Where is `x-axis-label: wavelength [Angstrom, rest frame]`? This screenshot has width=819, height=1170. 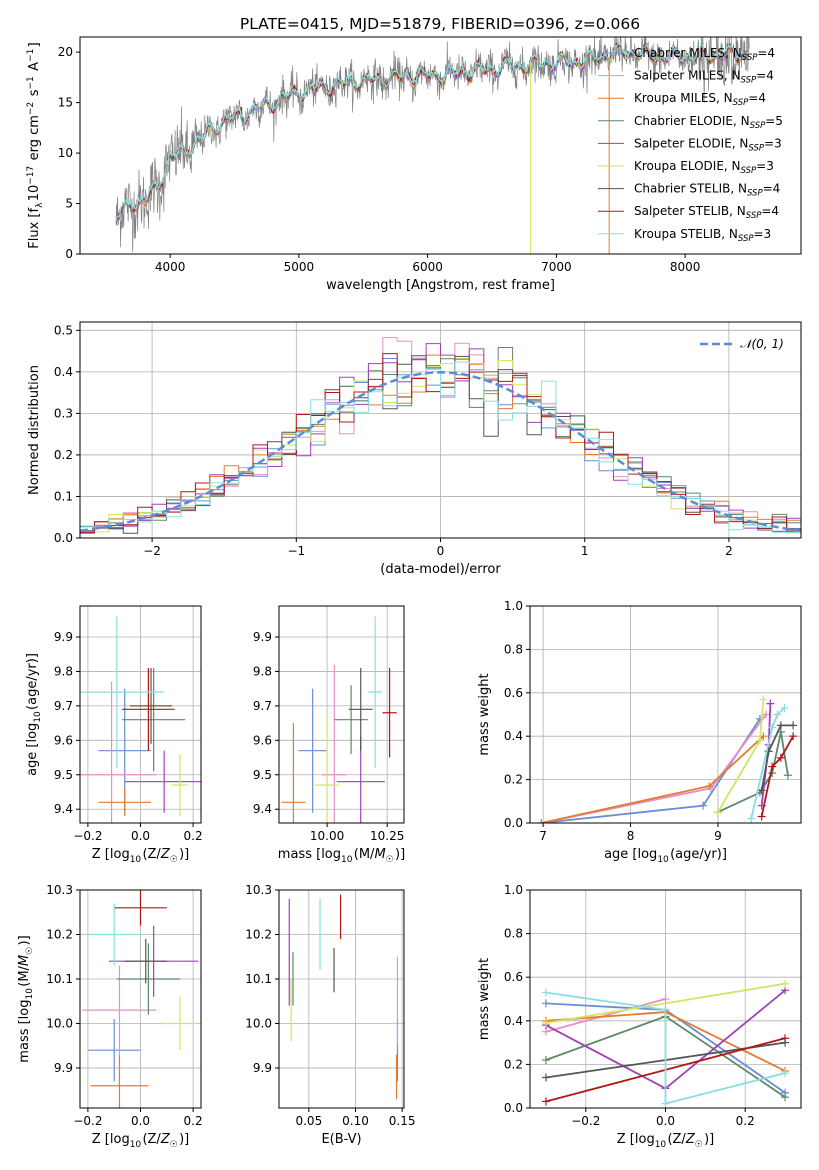 x-axis-label: wavelength [Angstrom, rest frame] is located at coordinates (440, 285).